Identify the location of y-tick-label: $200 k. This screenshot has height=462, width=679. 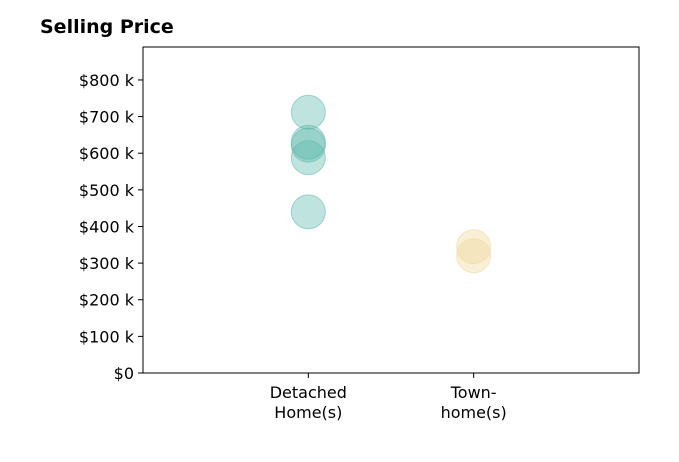
(107, 300).